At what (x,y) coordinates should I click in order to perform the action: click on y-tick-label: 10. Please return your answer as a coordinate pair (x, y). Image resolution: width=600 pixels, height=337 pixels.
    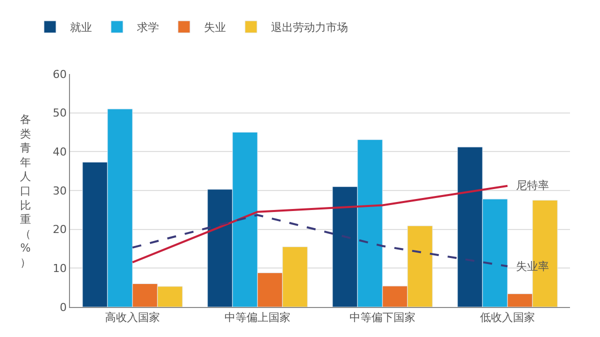
    Looking at the image, I should click on (59, 269).